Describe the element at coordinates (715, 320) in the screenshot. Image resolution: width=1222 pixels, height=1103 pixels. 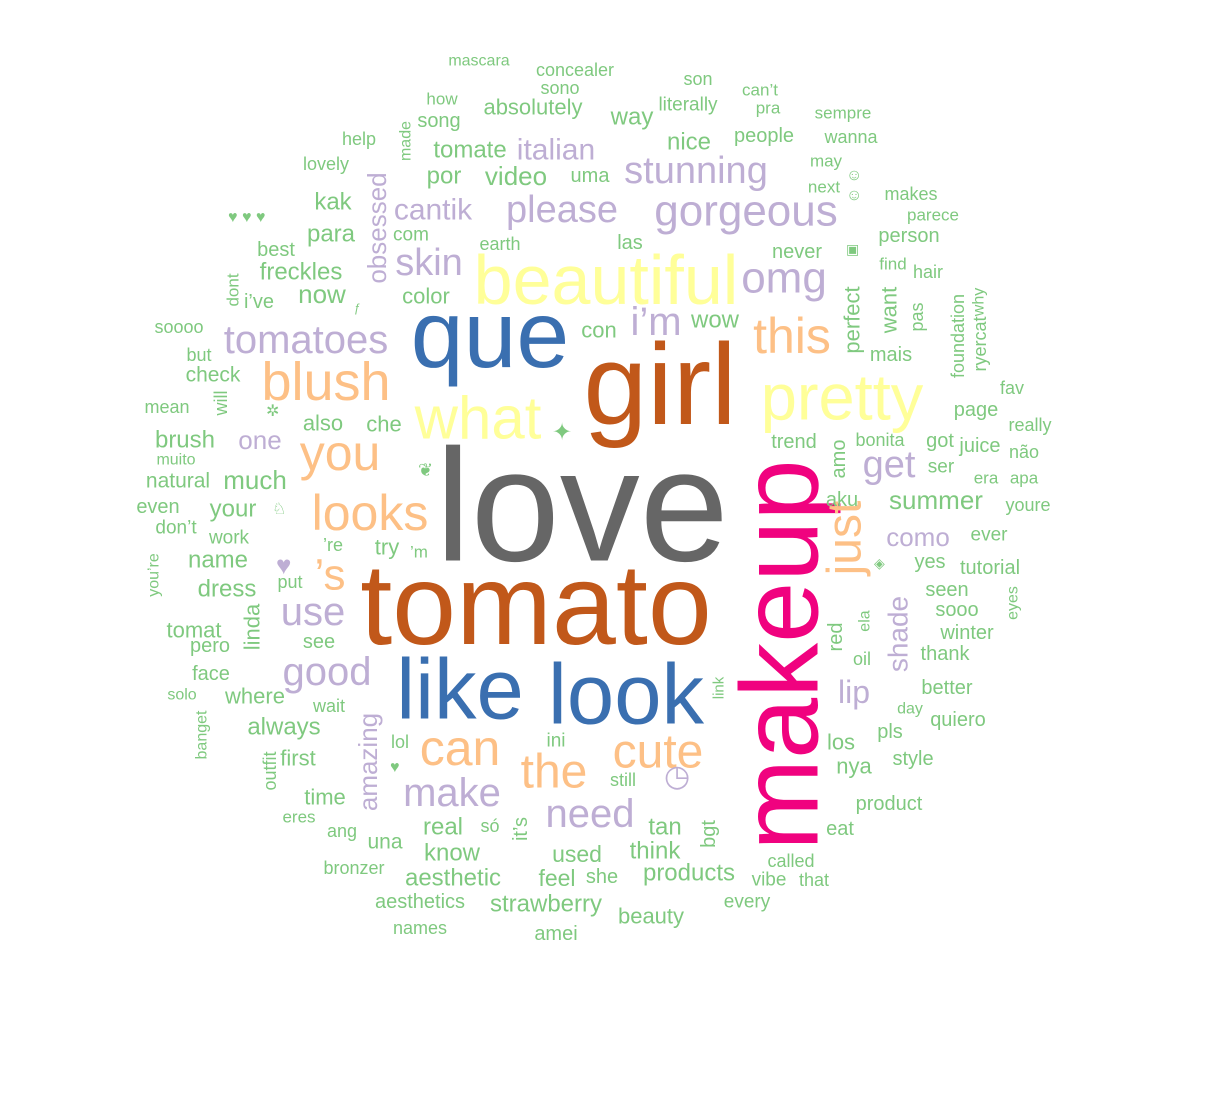
I see `word-89: wow` at that location.